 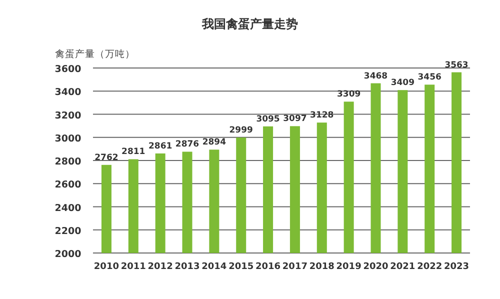 What do you see at coordinates (457, 267) in the screenshot?
I see `x-tick-label: 2023` at bounding box center [457, 267].